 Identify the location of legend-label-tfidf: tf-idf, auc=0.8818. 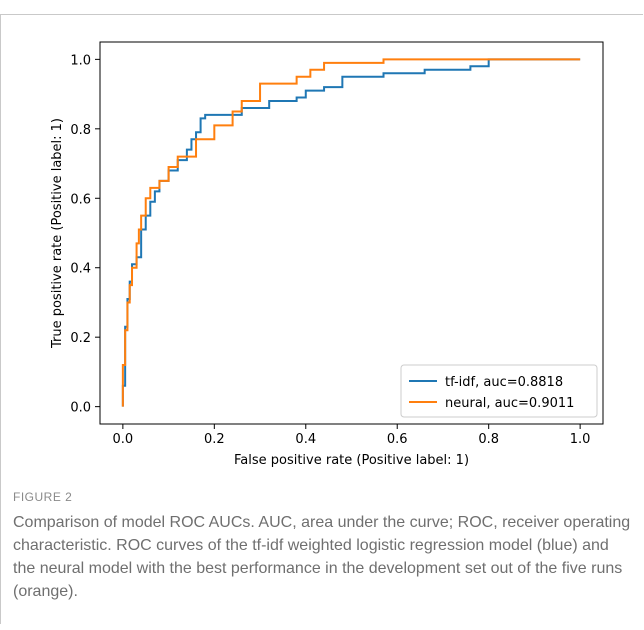
(504, 382).